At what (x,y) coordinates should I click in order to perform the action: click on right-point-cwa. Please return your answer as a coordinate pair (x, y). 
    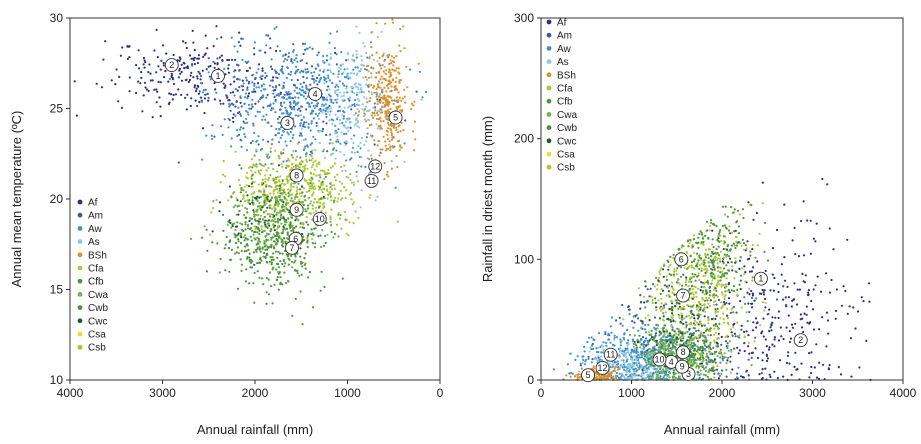
    Looking at the image, I should click on (652, 376).